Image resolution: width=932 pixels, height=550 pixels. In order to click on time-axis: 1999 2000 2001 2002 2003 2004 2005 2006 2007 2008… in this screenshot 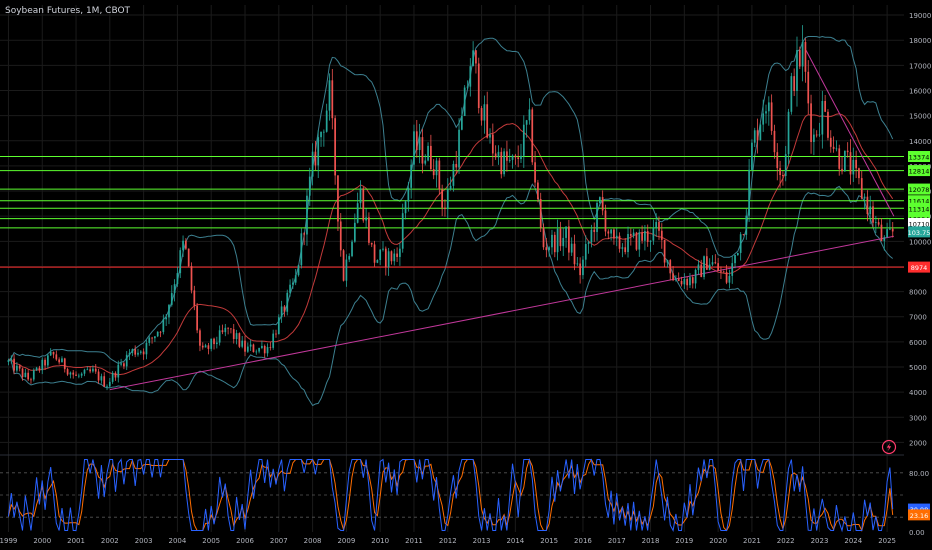, I will do `click(448, 541)`.